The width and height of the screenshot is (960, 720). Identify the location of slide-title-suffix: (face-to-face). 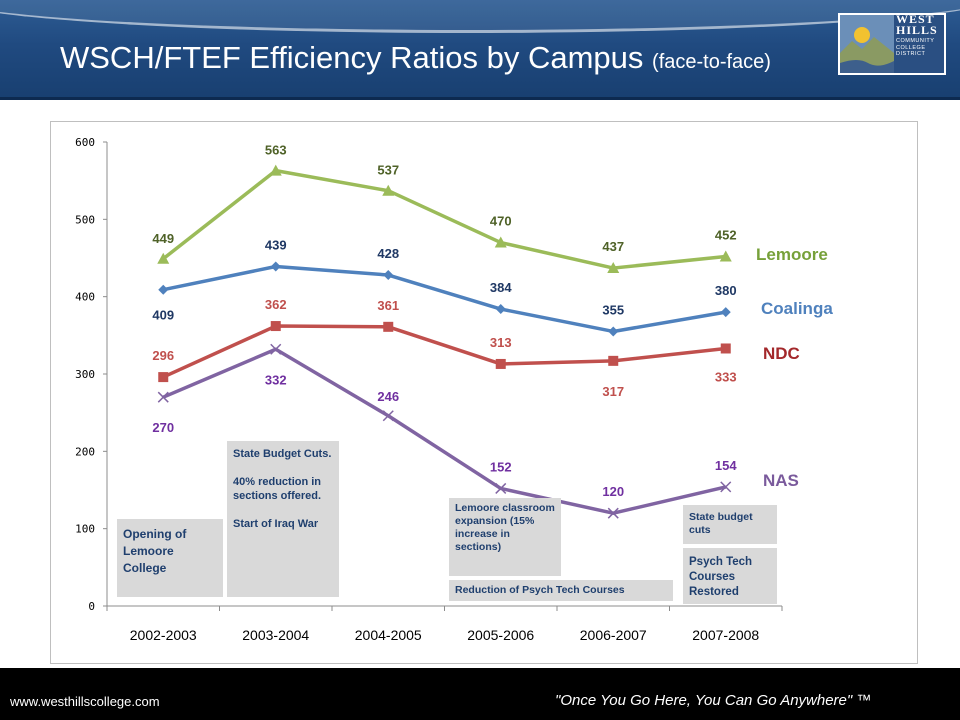
(711, 62).